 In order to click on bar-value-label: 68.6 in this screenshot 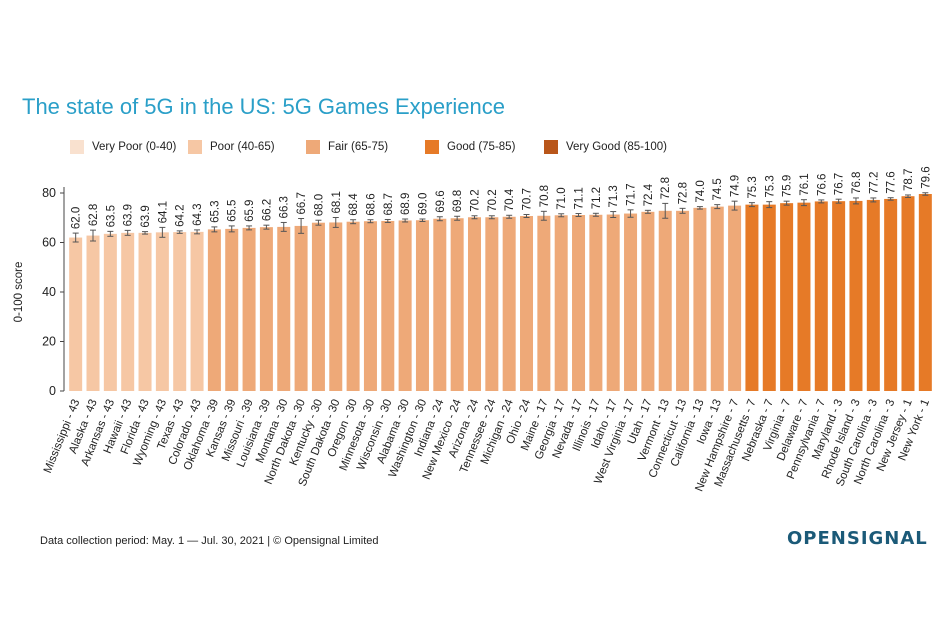, I will do `click(371, 204)`.